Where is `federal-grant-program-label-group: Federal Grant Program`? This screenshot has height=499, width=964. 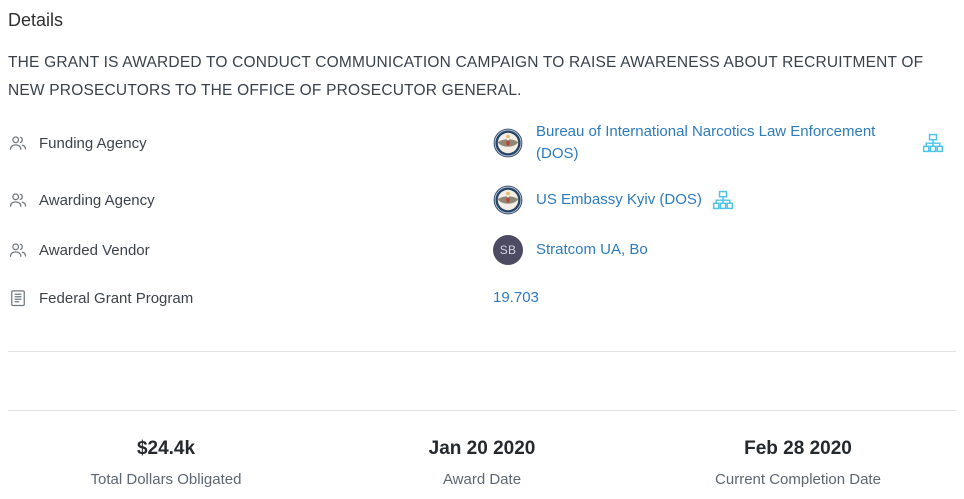 federal-grant-program-label-group: Federal Grant Program is located at coordinates (250, 298).